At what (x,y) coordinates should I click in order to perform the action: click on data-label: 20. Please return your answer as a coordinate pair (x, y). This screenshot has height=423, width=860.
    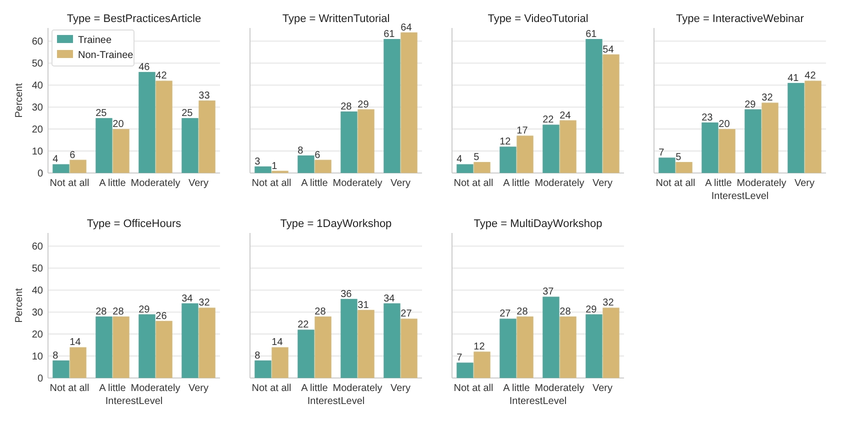
    Looking at the image, I should click on (724, 124).